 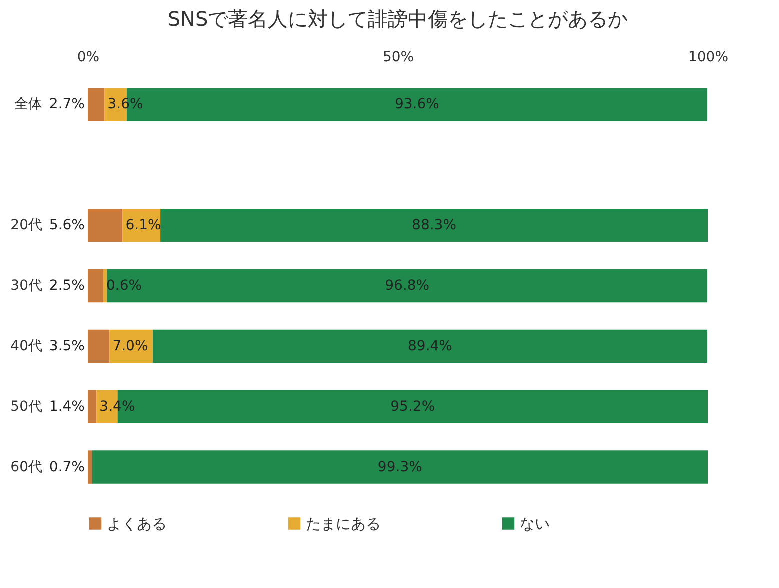 What do you see at coordinates (124, 286) in the screenshot?
I see `data-label: 0.6%` at bounding box center [124, 286].